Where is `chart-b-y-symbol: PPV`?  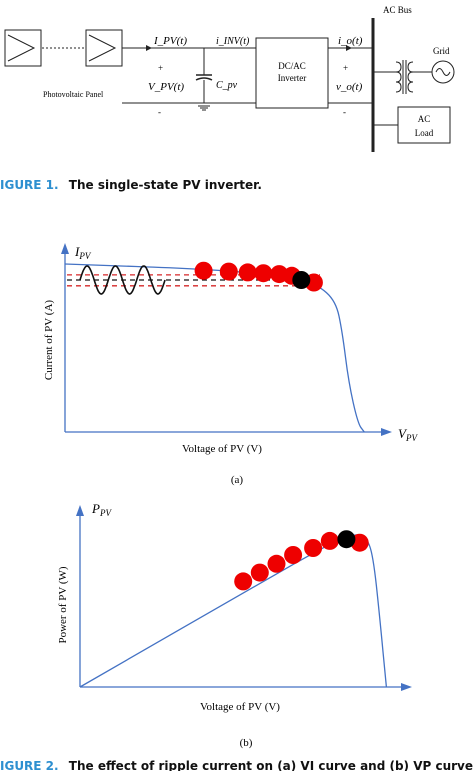
chart-b-y-symbol: PPV is located at coordinates (101, 509).